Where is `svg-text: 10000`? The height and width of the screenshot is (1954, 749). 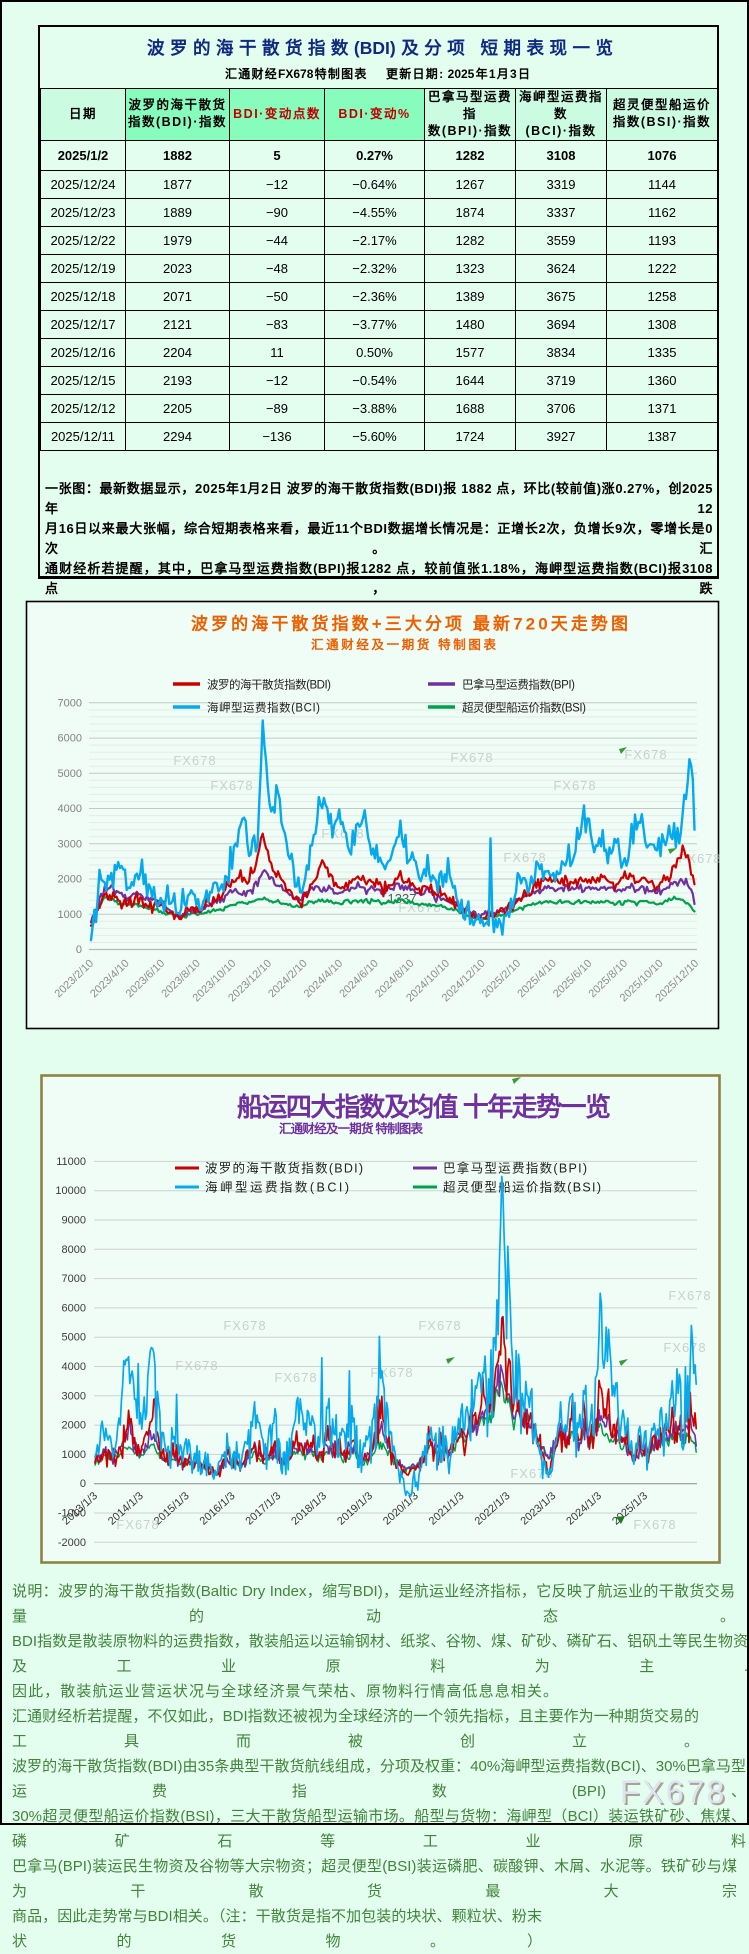
svg-text: 10000 is located at coordinates (70, 1191).